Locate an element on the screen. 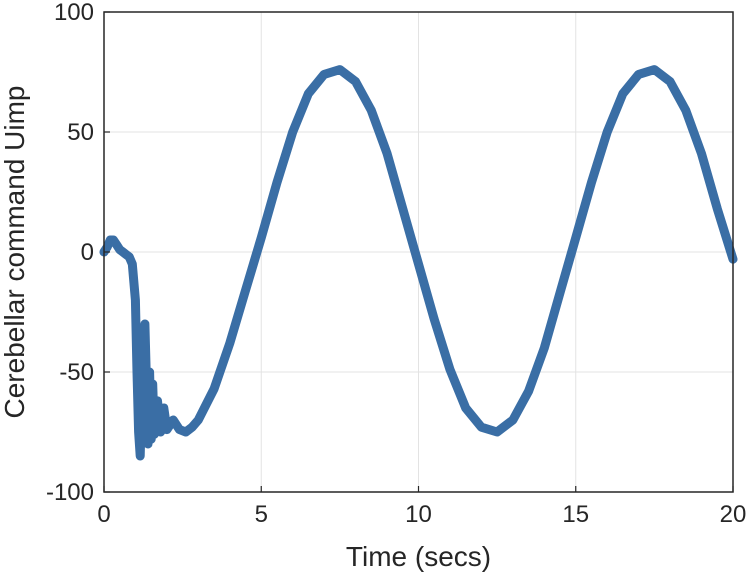 The width and height of the screenshot is (747, 576). y-tick-label-0: -100 is located at coordinates (70, 492).